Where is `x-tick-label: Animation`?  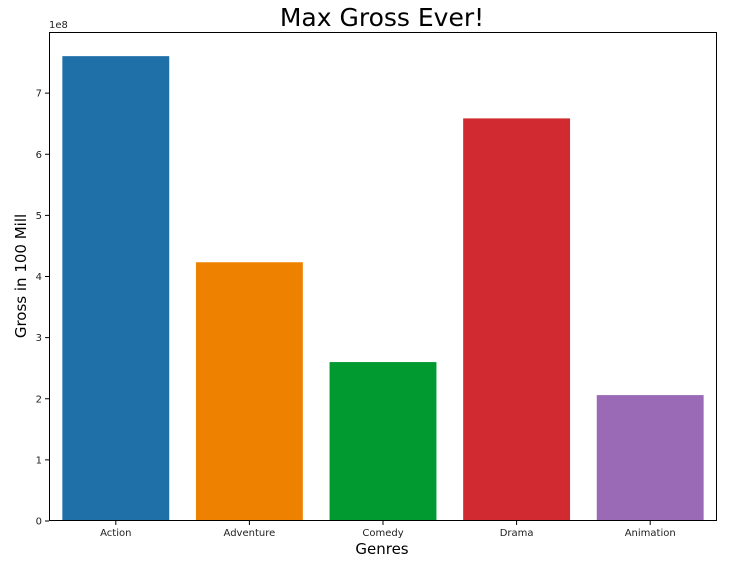
x-tick-label: Animation is located at coordinates (650, 533).